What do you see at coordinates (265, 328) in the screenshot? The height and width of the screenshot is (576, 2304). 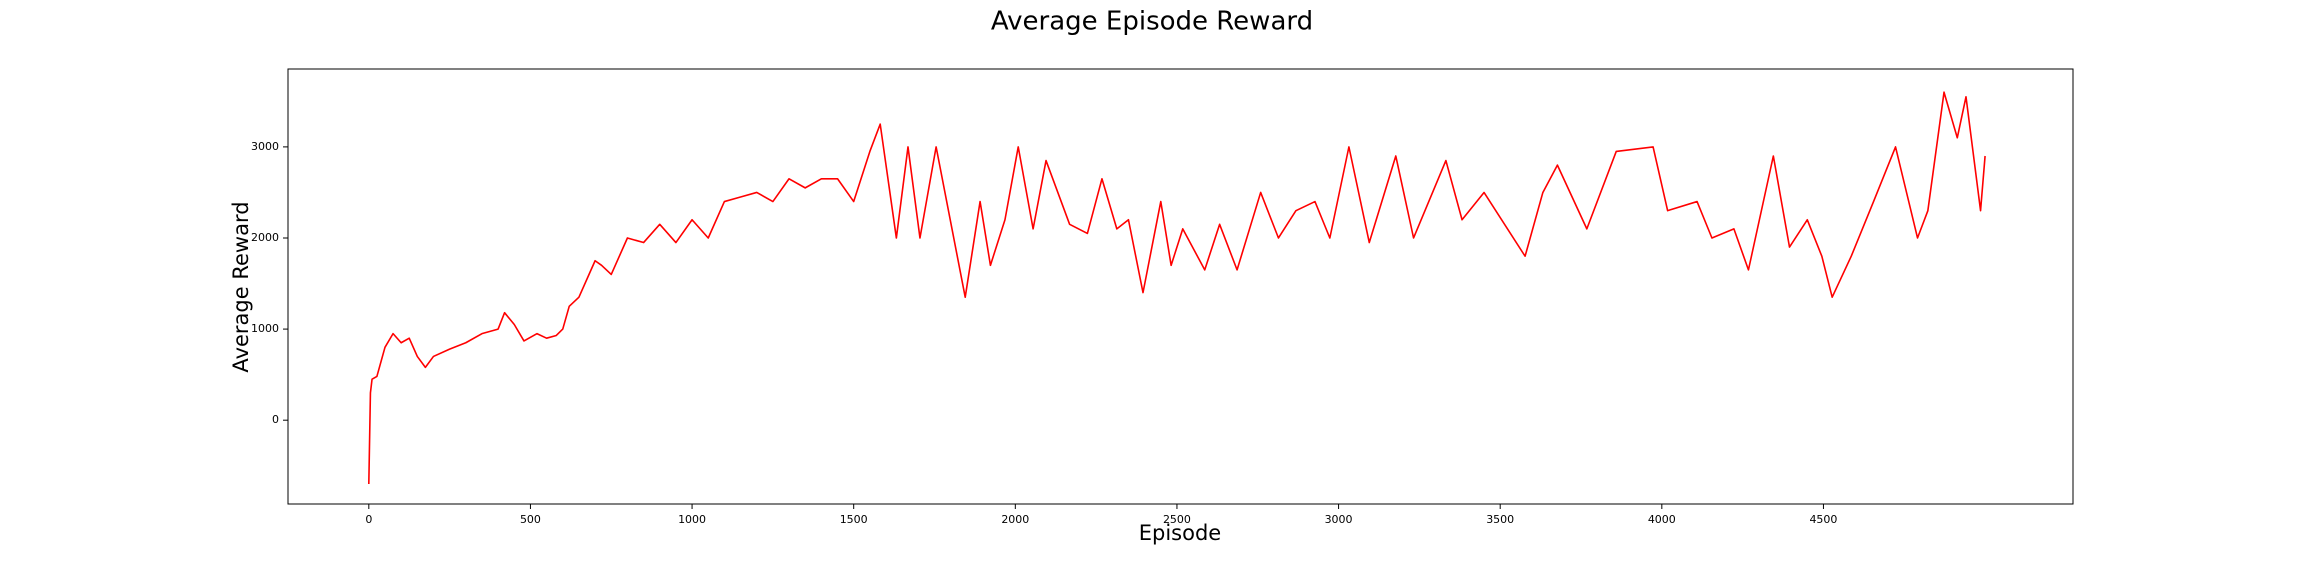 I see `y-tick-label: 1000` at bounding box center [265, 328].